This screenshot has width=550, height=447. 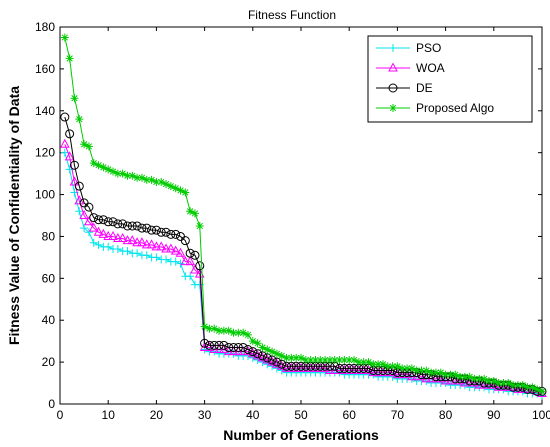 What do you see at coordinates (51, 404) in the screenshot?
I see `y-tick-label: 0` at bounding box center [51, 404].